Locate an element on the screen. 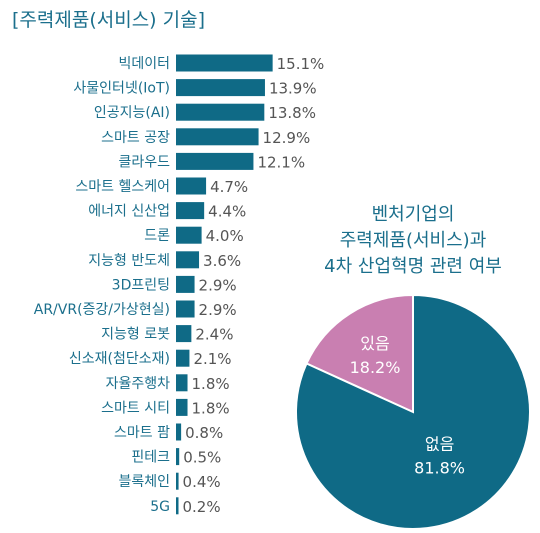  bar-value-label: 4.0% is located at coordinates (225, 236).